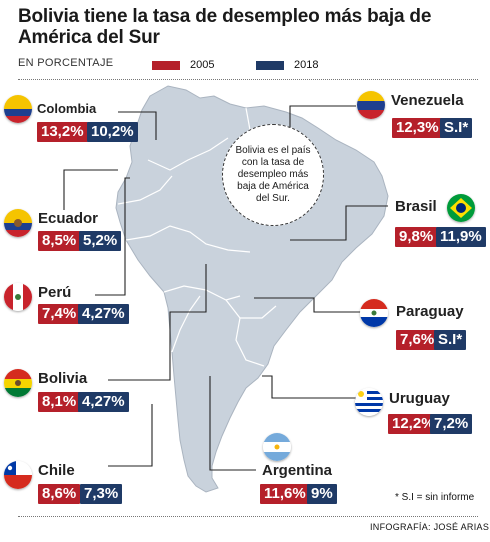  What do you see at coordinates (56, 470) in the screenshot?
I see `country-name-chile: Chile` at bounding box center [56, 470].